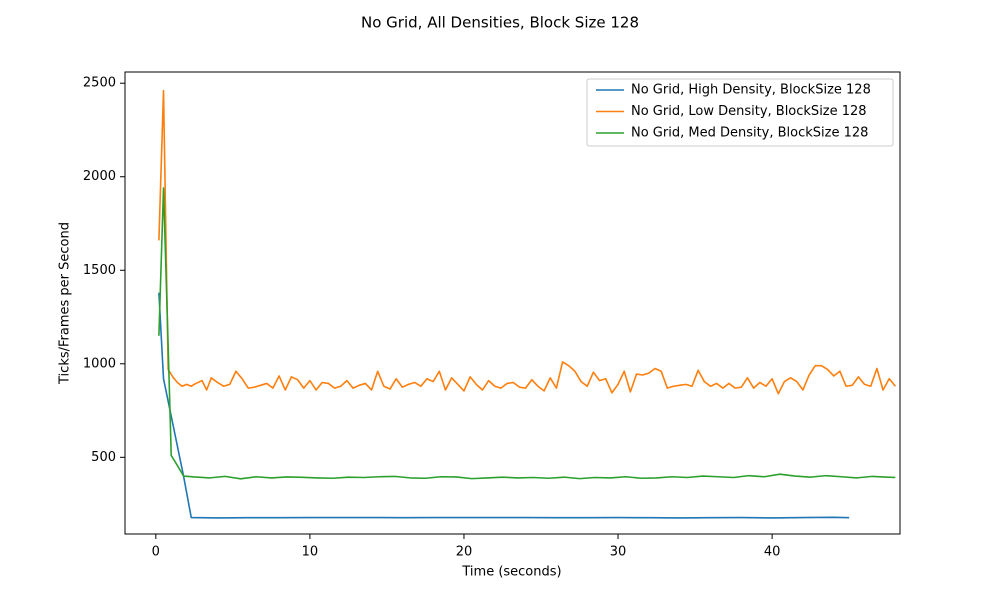 The height and width of the screenshot is (600, 1000). I want to click on x-axis-label: Time (seconds), so click(511, 572).